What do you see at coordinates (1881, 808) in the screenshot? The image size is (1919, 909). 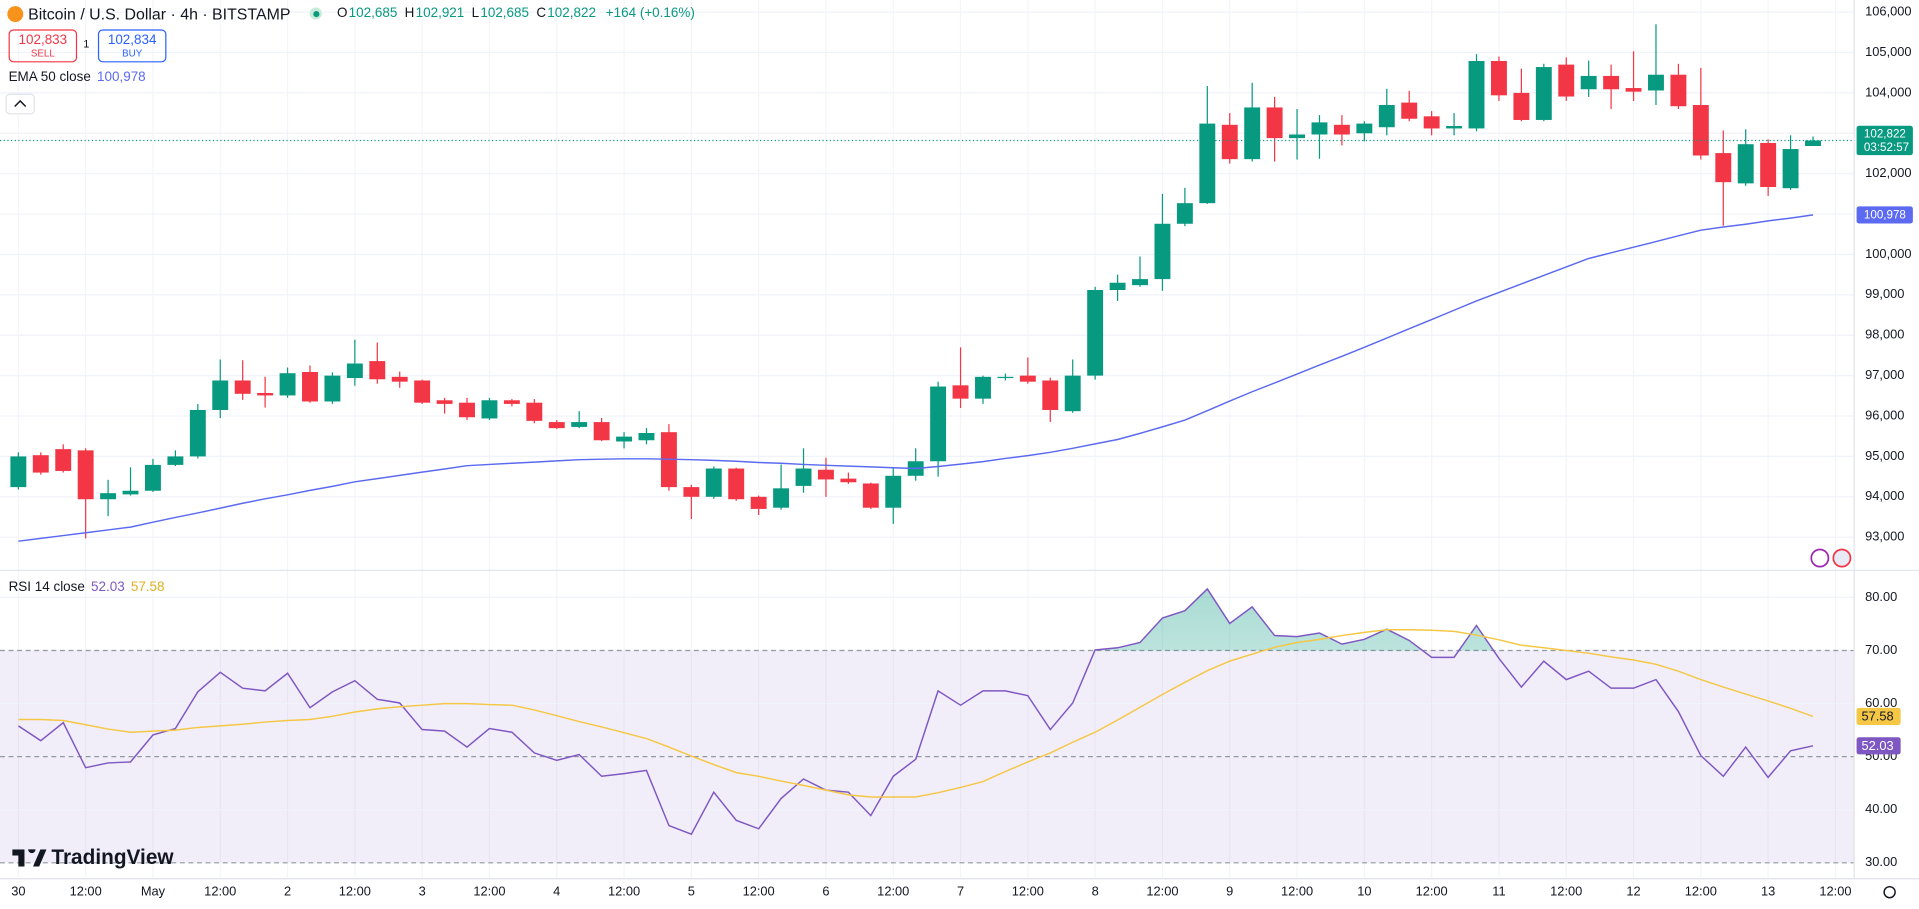 I see `y-tick-label: 40.00` at bounding box center [1881, 808].